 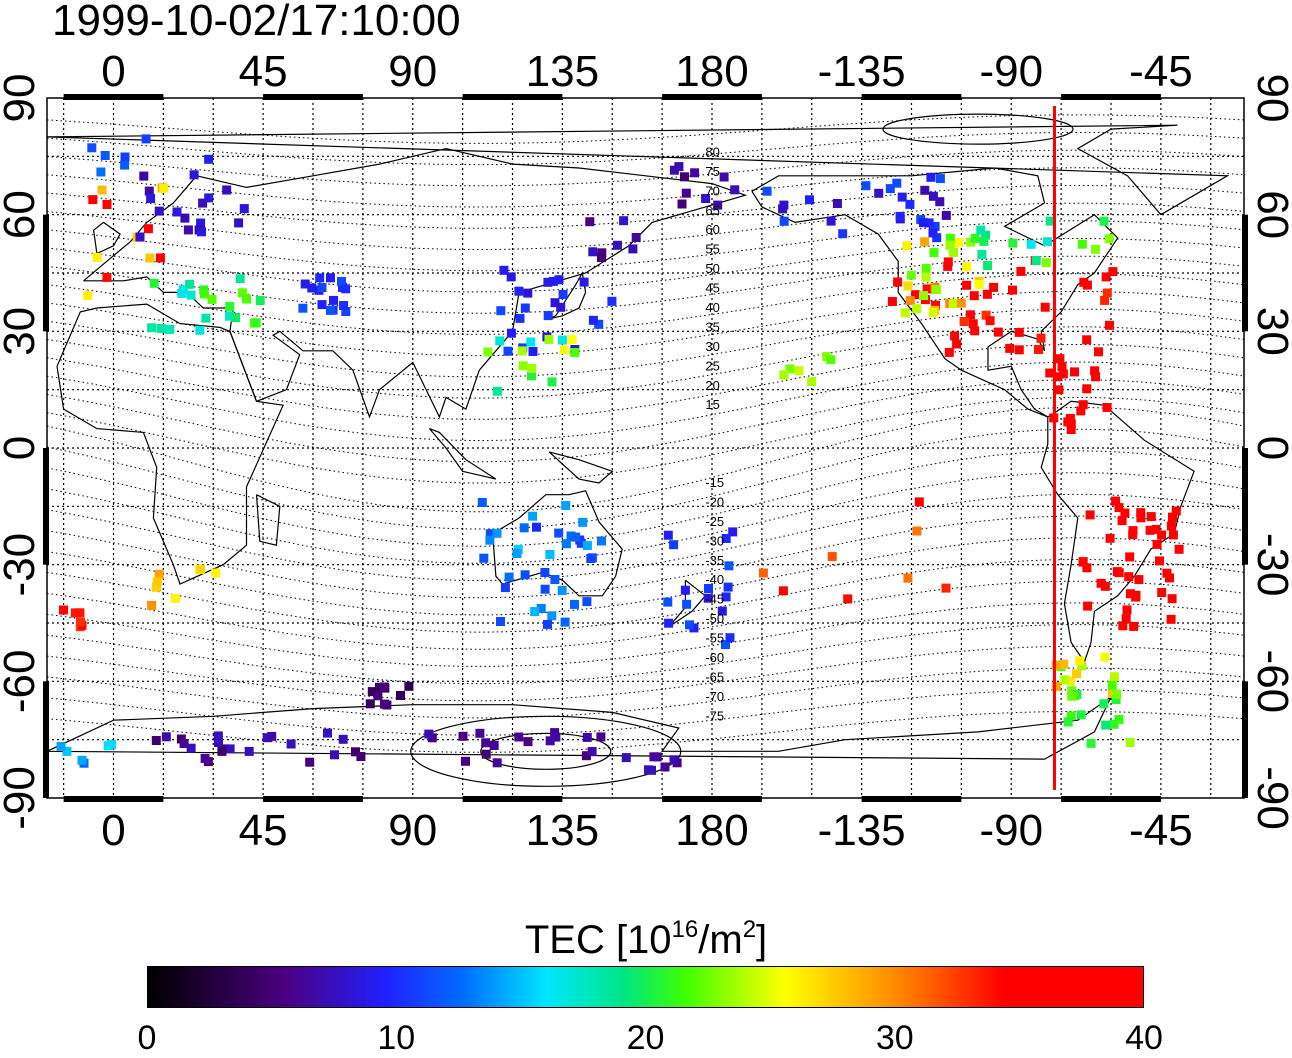 I want to click on lat-tick-label-left: 60, so click(x=22, y=214).